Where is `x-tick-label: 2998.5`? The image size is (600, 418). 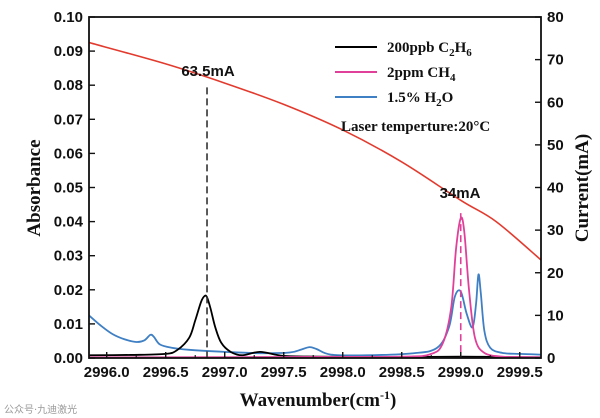 x-tick-label: 2998.5 is located at coordinates (402, 372).